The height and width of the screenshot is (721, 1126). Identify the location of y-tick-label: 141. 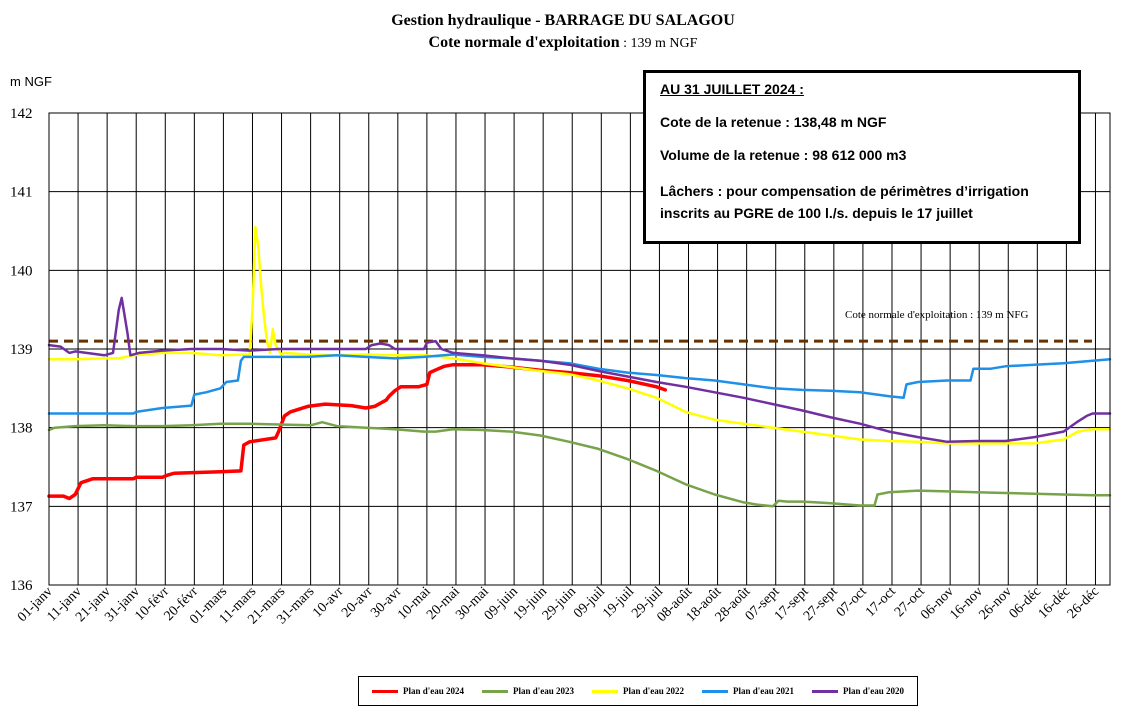
(21, 193).